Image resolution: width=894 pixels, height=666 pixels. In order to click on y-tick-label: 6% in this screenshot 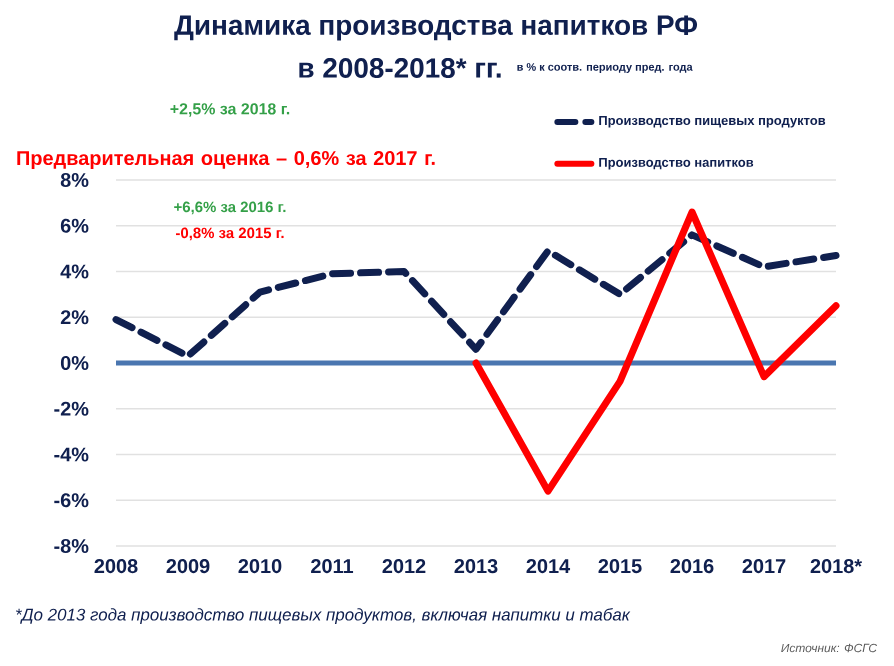, I will do `click(74, 225)`.